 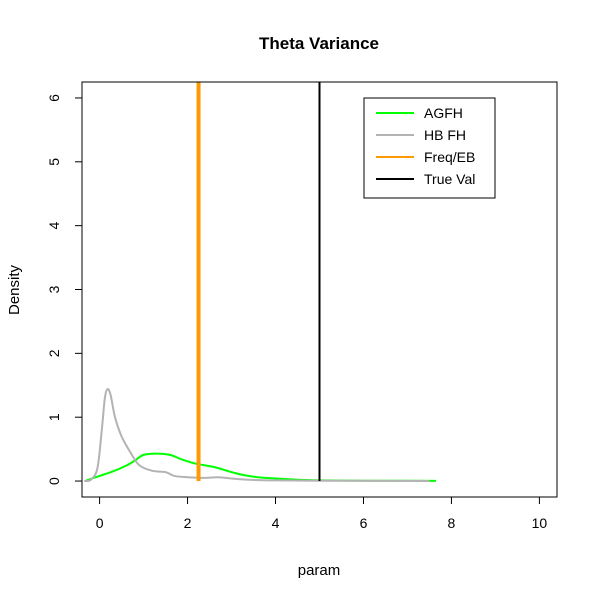 I want to click on x-tick-label: 8, so click(x=452, y=523).